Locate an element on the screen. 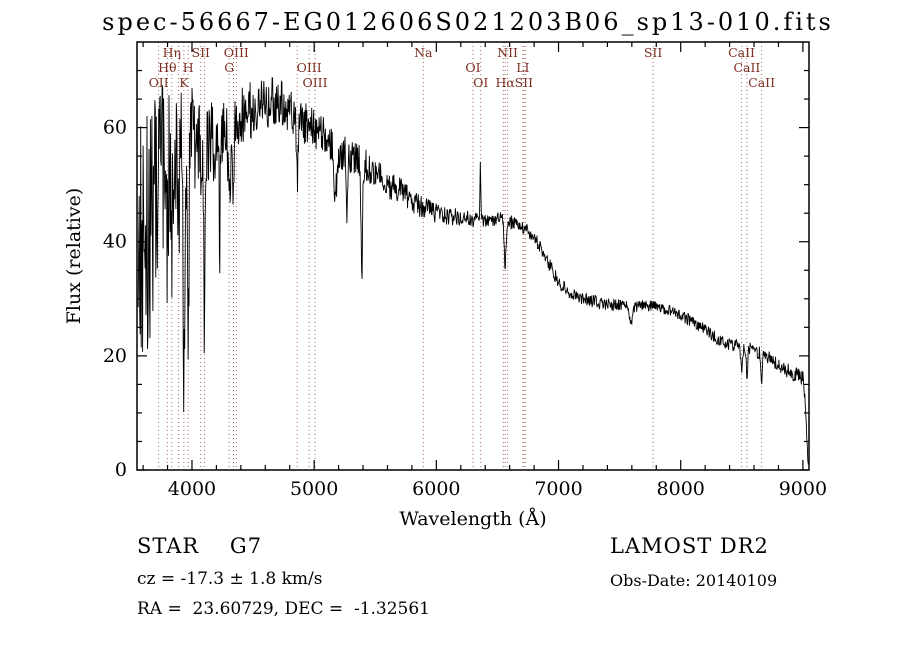  x-tick-label: 8000 is located at coordinates (681, 489).